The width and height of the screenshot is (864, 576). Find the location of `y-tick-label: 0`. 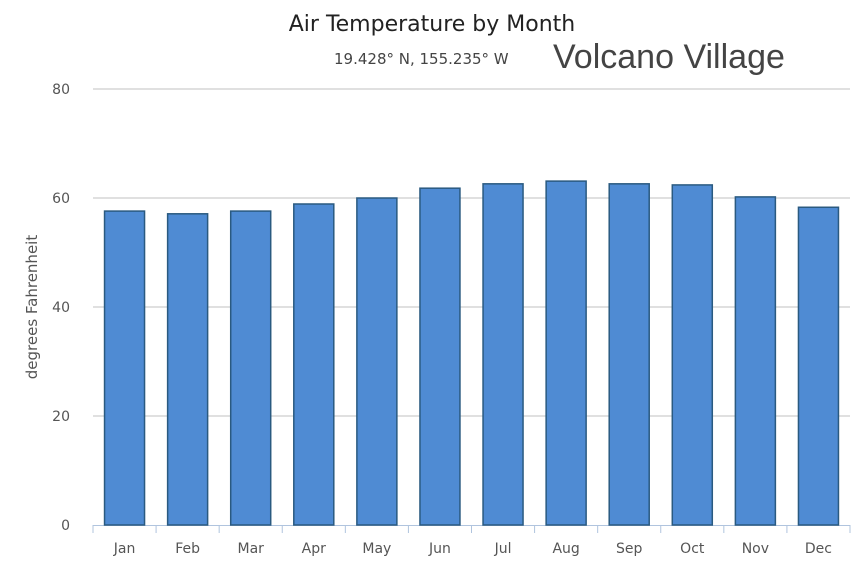

y-tick-label: 0 is located at coordinates (65, 526).